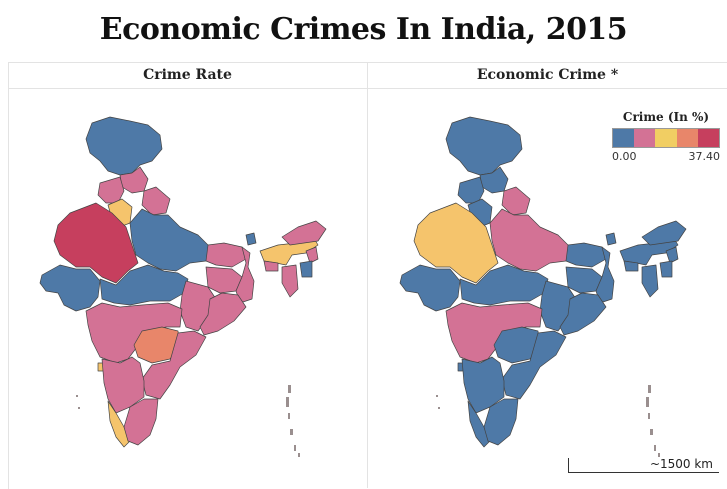  Describe the element at coordinates (704, 156) in the screenshot. I see `legend-max-label: 37.40` at that location.